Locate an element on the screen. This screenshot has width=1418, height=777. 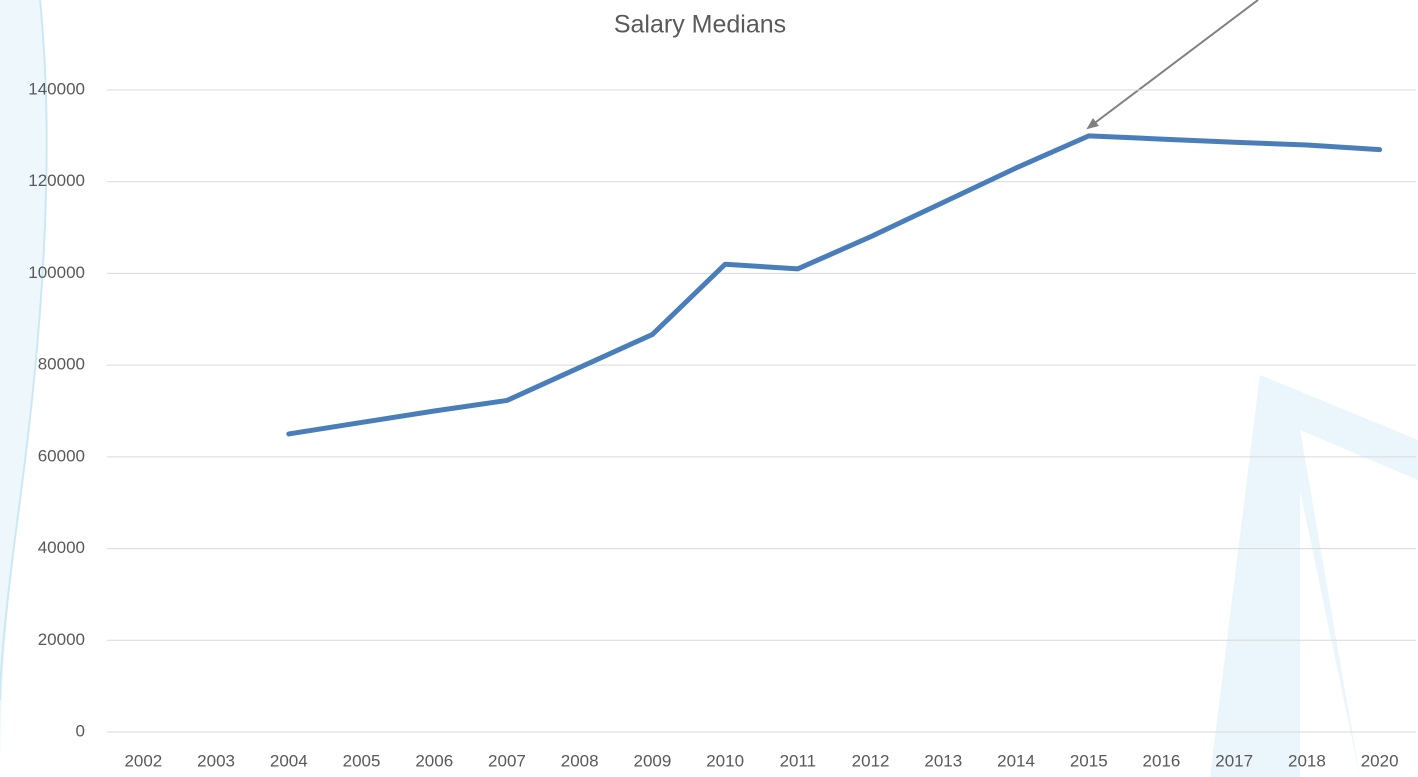
y-tick-label: 100000 is located at coordinates (56, 272).